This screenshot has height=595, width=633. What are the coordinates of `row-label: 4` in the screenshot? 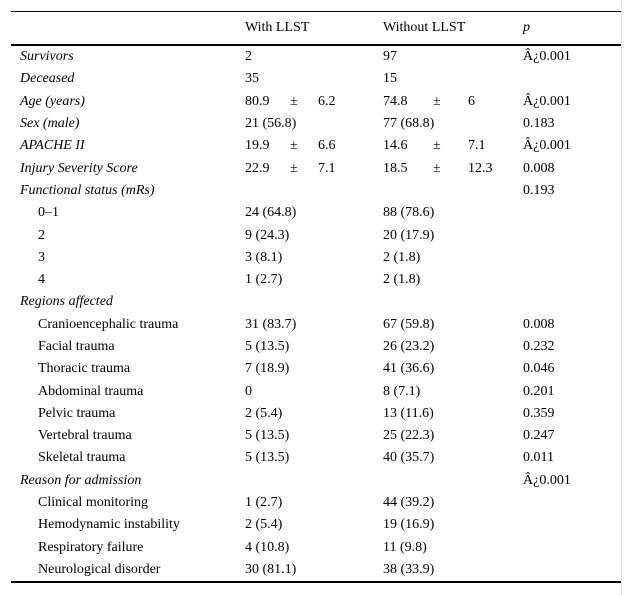 It's located at (41, 280).